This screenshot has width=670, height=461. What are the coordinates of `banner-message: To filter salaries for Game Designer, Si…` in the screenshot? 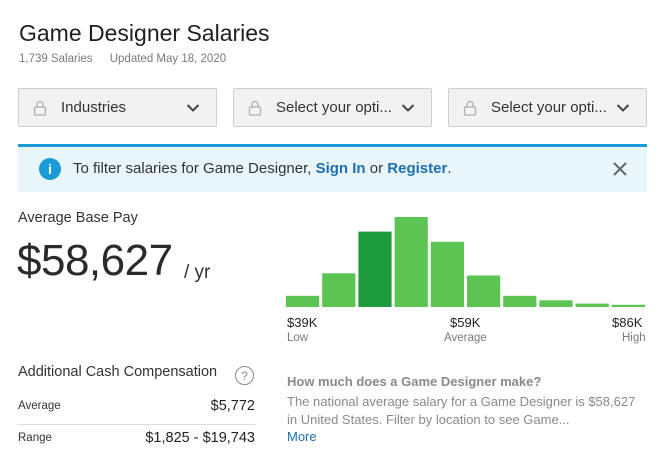 It's located at (262, 168).